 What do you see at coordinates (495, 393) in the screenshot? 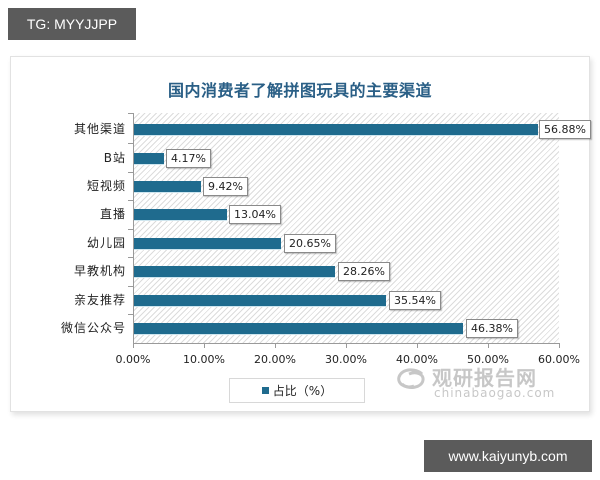
I see `watermark-en-text: chinabaogao.com` at bounding box center [495, 393].